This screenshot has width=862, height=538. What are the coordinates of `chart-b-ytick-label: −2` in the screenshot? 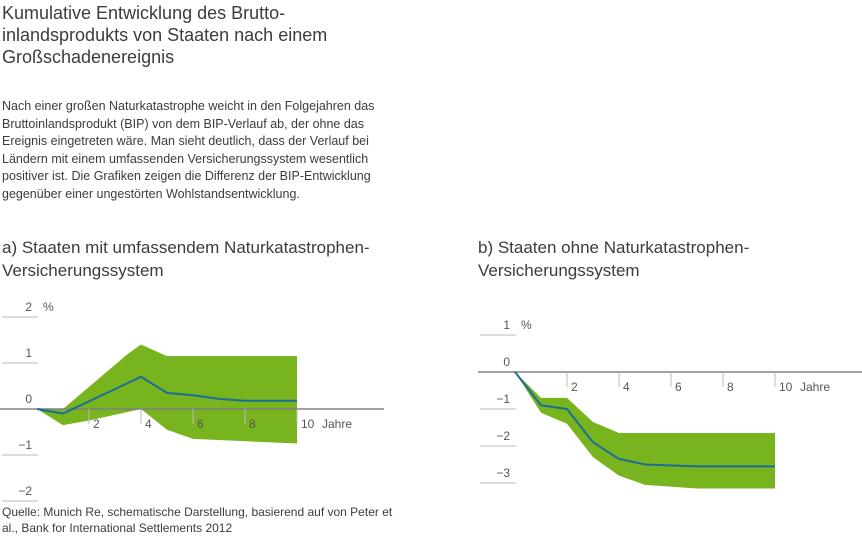 It's located at (503, 436).